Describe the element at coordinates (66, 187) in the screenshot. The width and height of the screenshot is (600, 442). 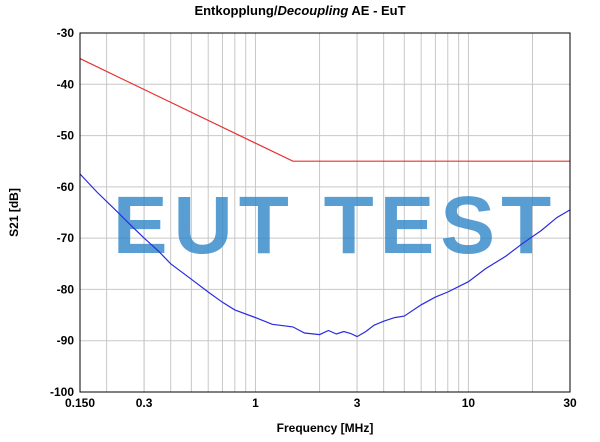
I see `y-tick-label: -60` at that location.